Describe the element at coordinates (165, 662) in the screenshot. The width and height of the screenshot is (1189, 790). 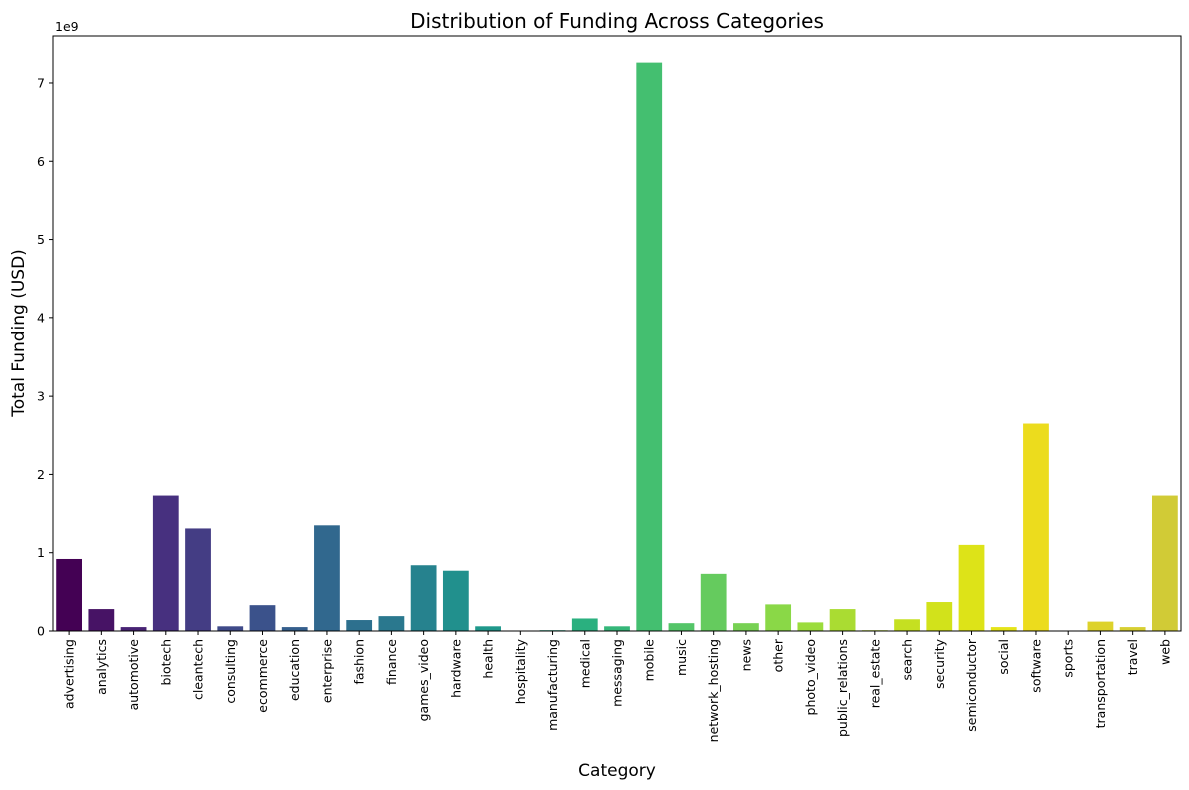
I see `x-tick-label: biotech` at that location.